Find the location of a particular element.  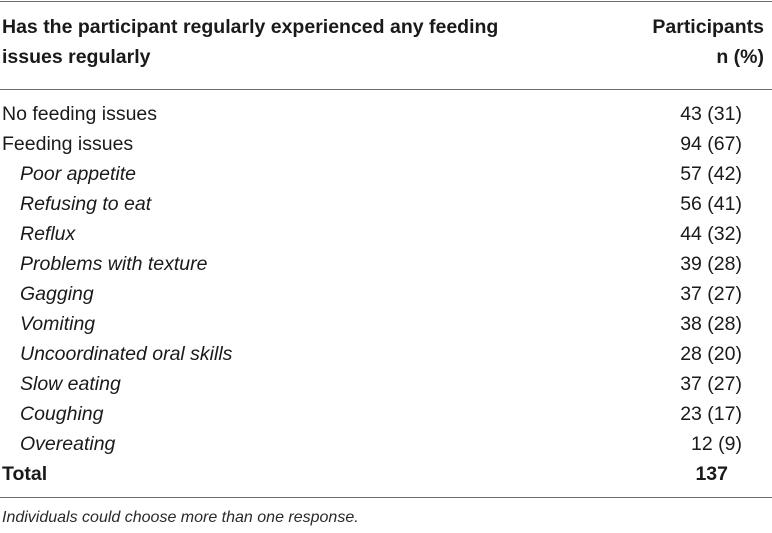

table-row: Gagging 37 (27) is located at coordinates (386, 294).